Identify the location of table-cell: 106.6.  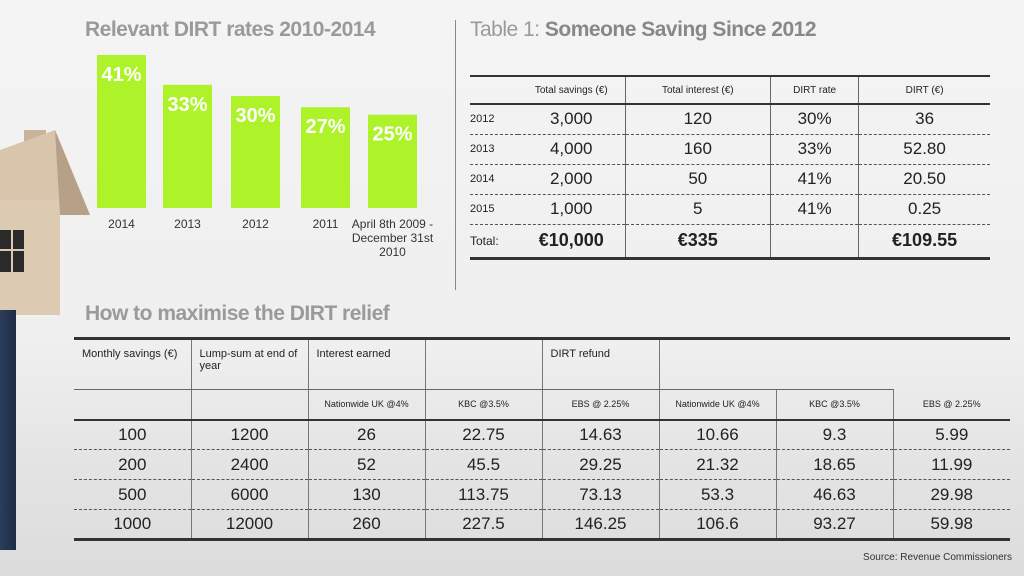
(717, 524).